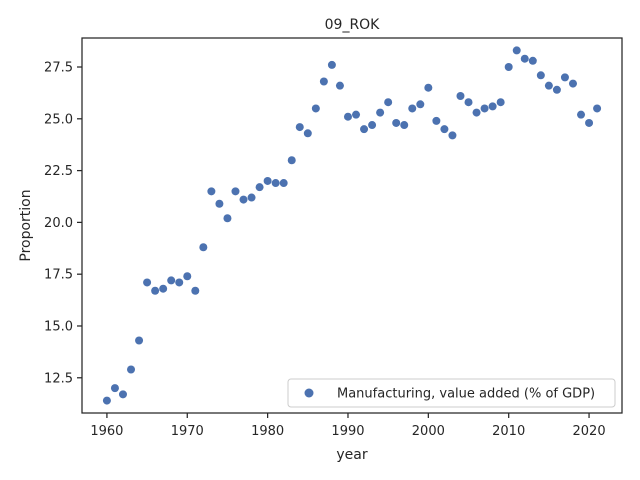 The image size is (640, 480). I want to click on y-axis-label: Proportion, so click(26, 225).